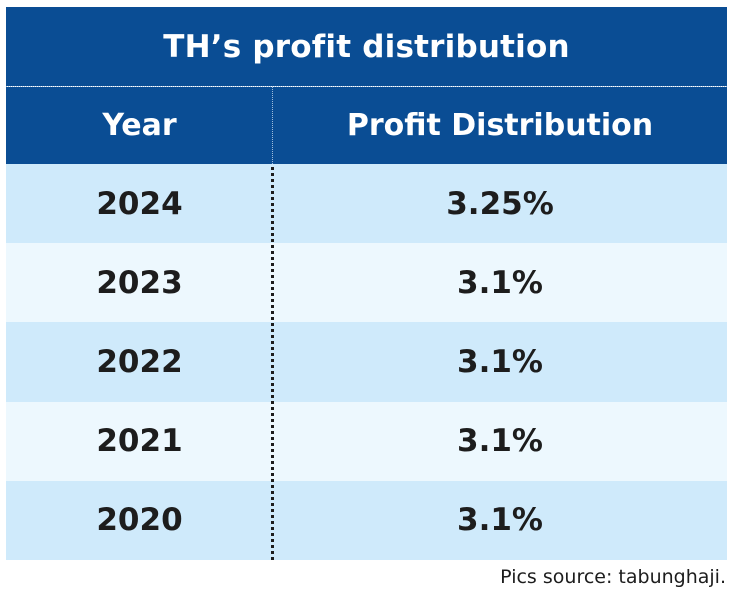  Describe the element at coordinates (366, 204) in the screenshot. I see `table-row: 2024 3.25%` at that location.